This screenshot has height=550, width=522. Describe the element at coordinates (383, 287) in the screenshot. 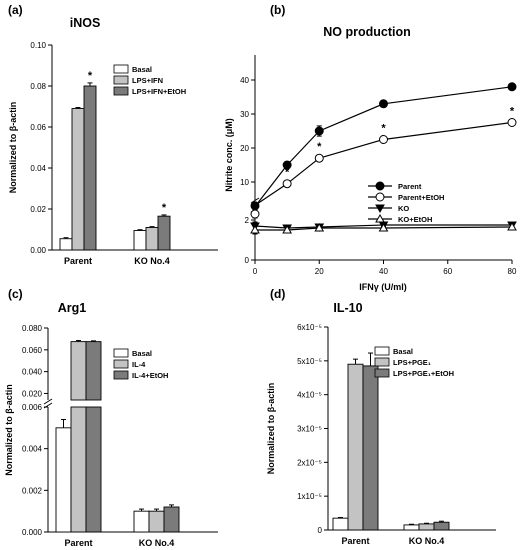

I see `x-axis-label: IFNγ (U/ml)` at that location.